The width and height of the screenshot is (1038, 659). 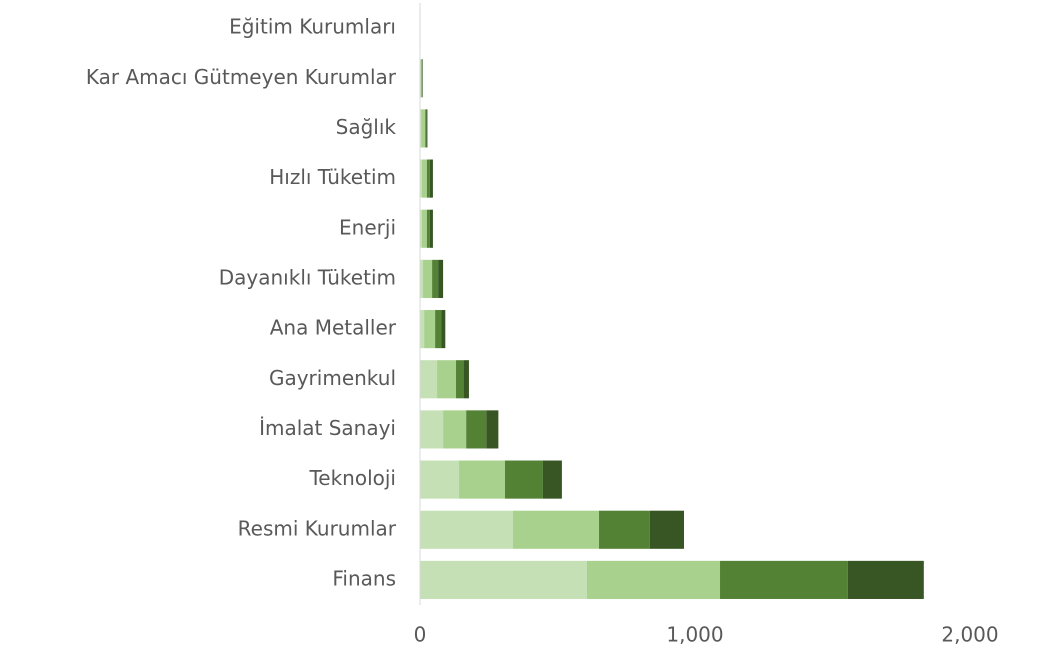 What do you see at coordinates (332, 177) in the screenshot?
I see `y-tick-label: Hızlı Tüketim` at bounding box center [332, 177].